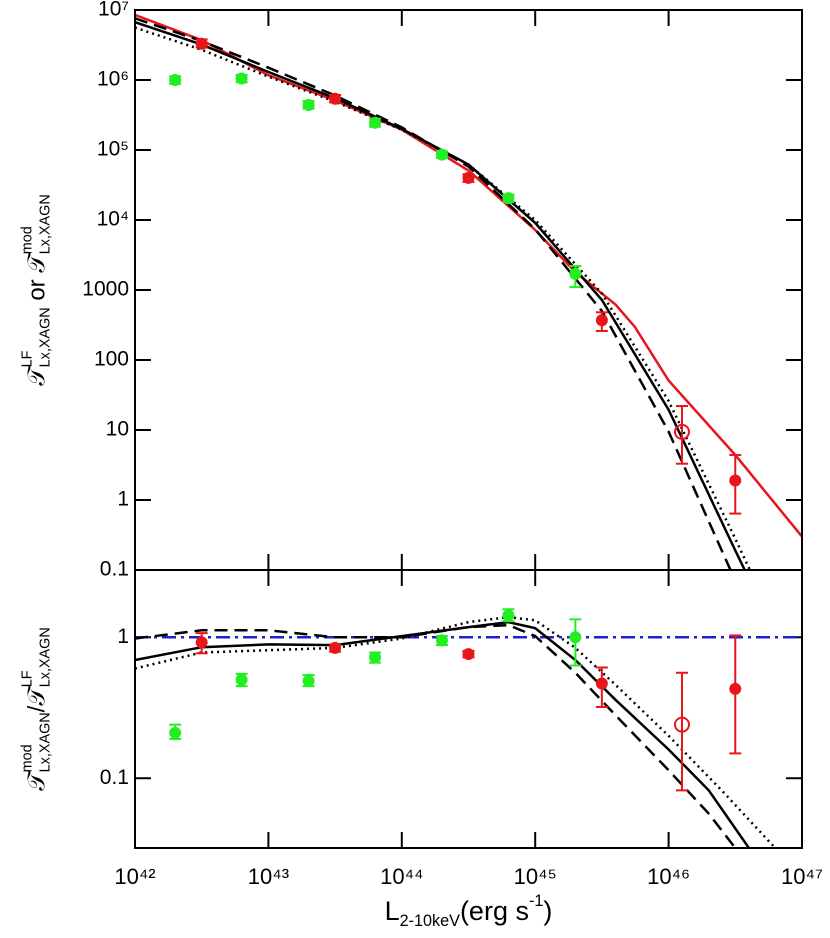  I want to click on y-tick-label: 1000, so click(105, 289).